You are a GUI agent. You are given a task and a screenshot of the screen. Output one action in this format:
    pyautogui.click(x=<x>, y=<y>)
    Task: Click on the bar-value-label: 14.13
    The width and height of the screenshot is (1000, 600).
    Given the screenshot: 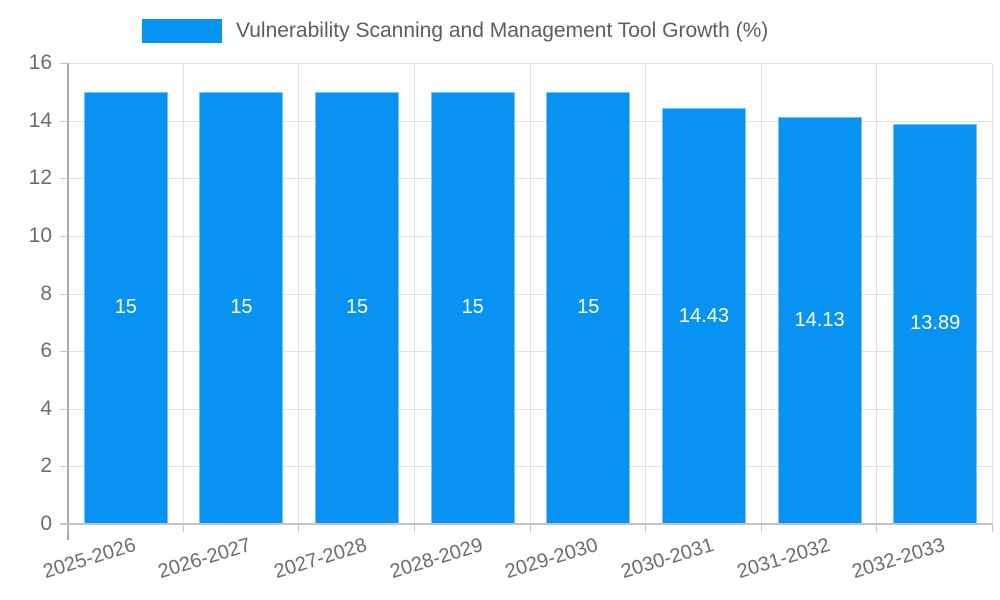 What is the action you would take?
    pyautogui.click(x=819, y=319)
    